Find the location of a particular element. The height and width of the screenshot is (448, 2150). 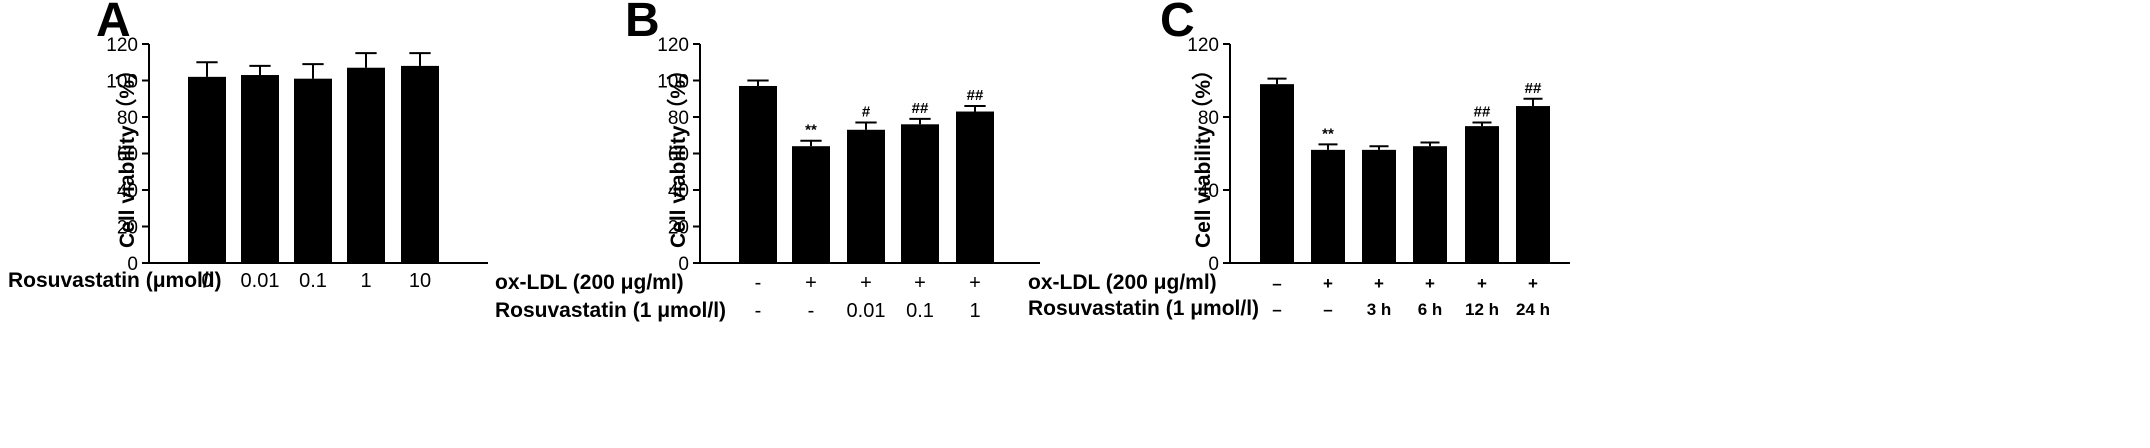

condition-value: 0 is located at coordinates (206, 281).